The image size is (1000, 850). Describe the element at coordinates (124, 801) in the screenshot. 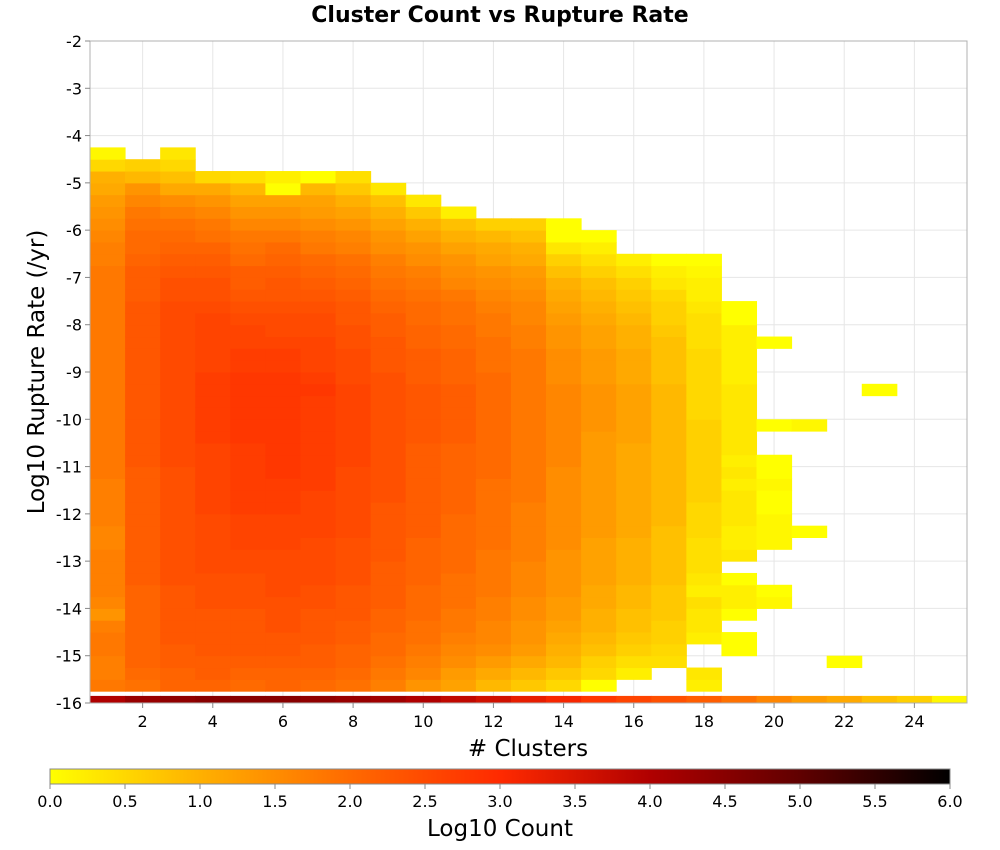

I see `colorbar-tick-label: 0.5` at that location.